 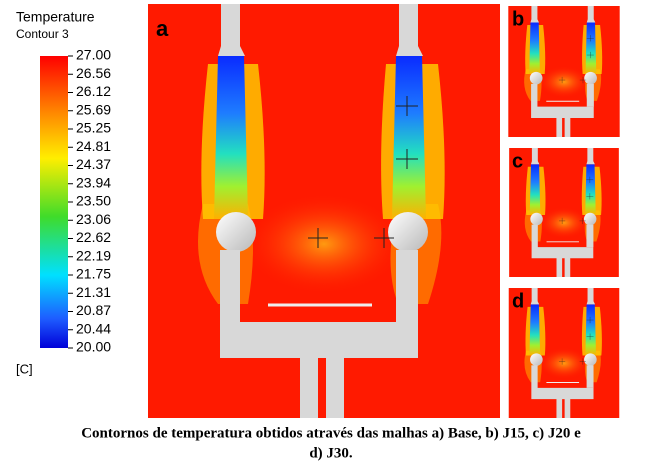 I want to click on legend-unit: [C], so click(x=24, y=368).